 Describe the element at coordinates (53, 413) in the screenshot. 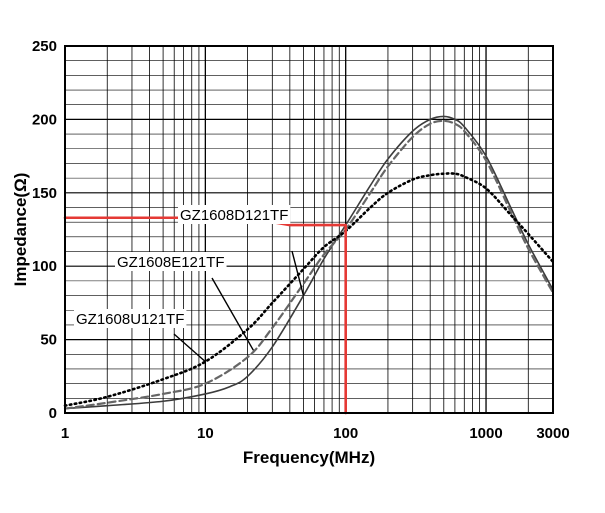

I see `y-tick-label: 0` at that location.